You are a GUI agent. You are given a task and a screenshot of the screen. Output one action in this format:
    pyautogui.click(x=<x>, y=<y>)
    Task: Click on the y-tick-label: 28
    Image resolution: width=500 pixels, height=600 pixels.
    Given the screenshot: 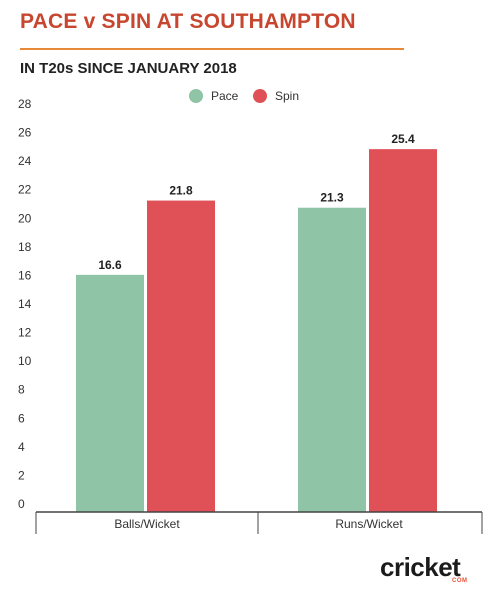 What is the action you would take?
    pyautogui.click(x=25, y=104)
    